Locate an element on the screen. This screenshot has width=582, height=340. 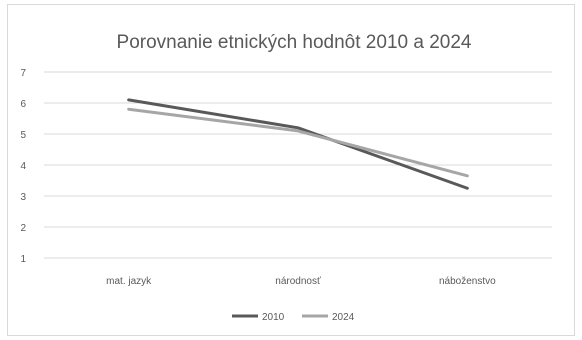
legend-label: 2010 is located at coordinates (273, 317).